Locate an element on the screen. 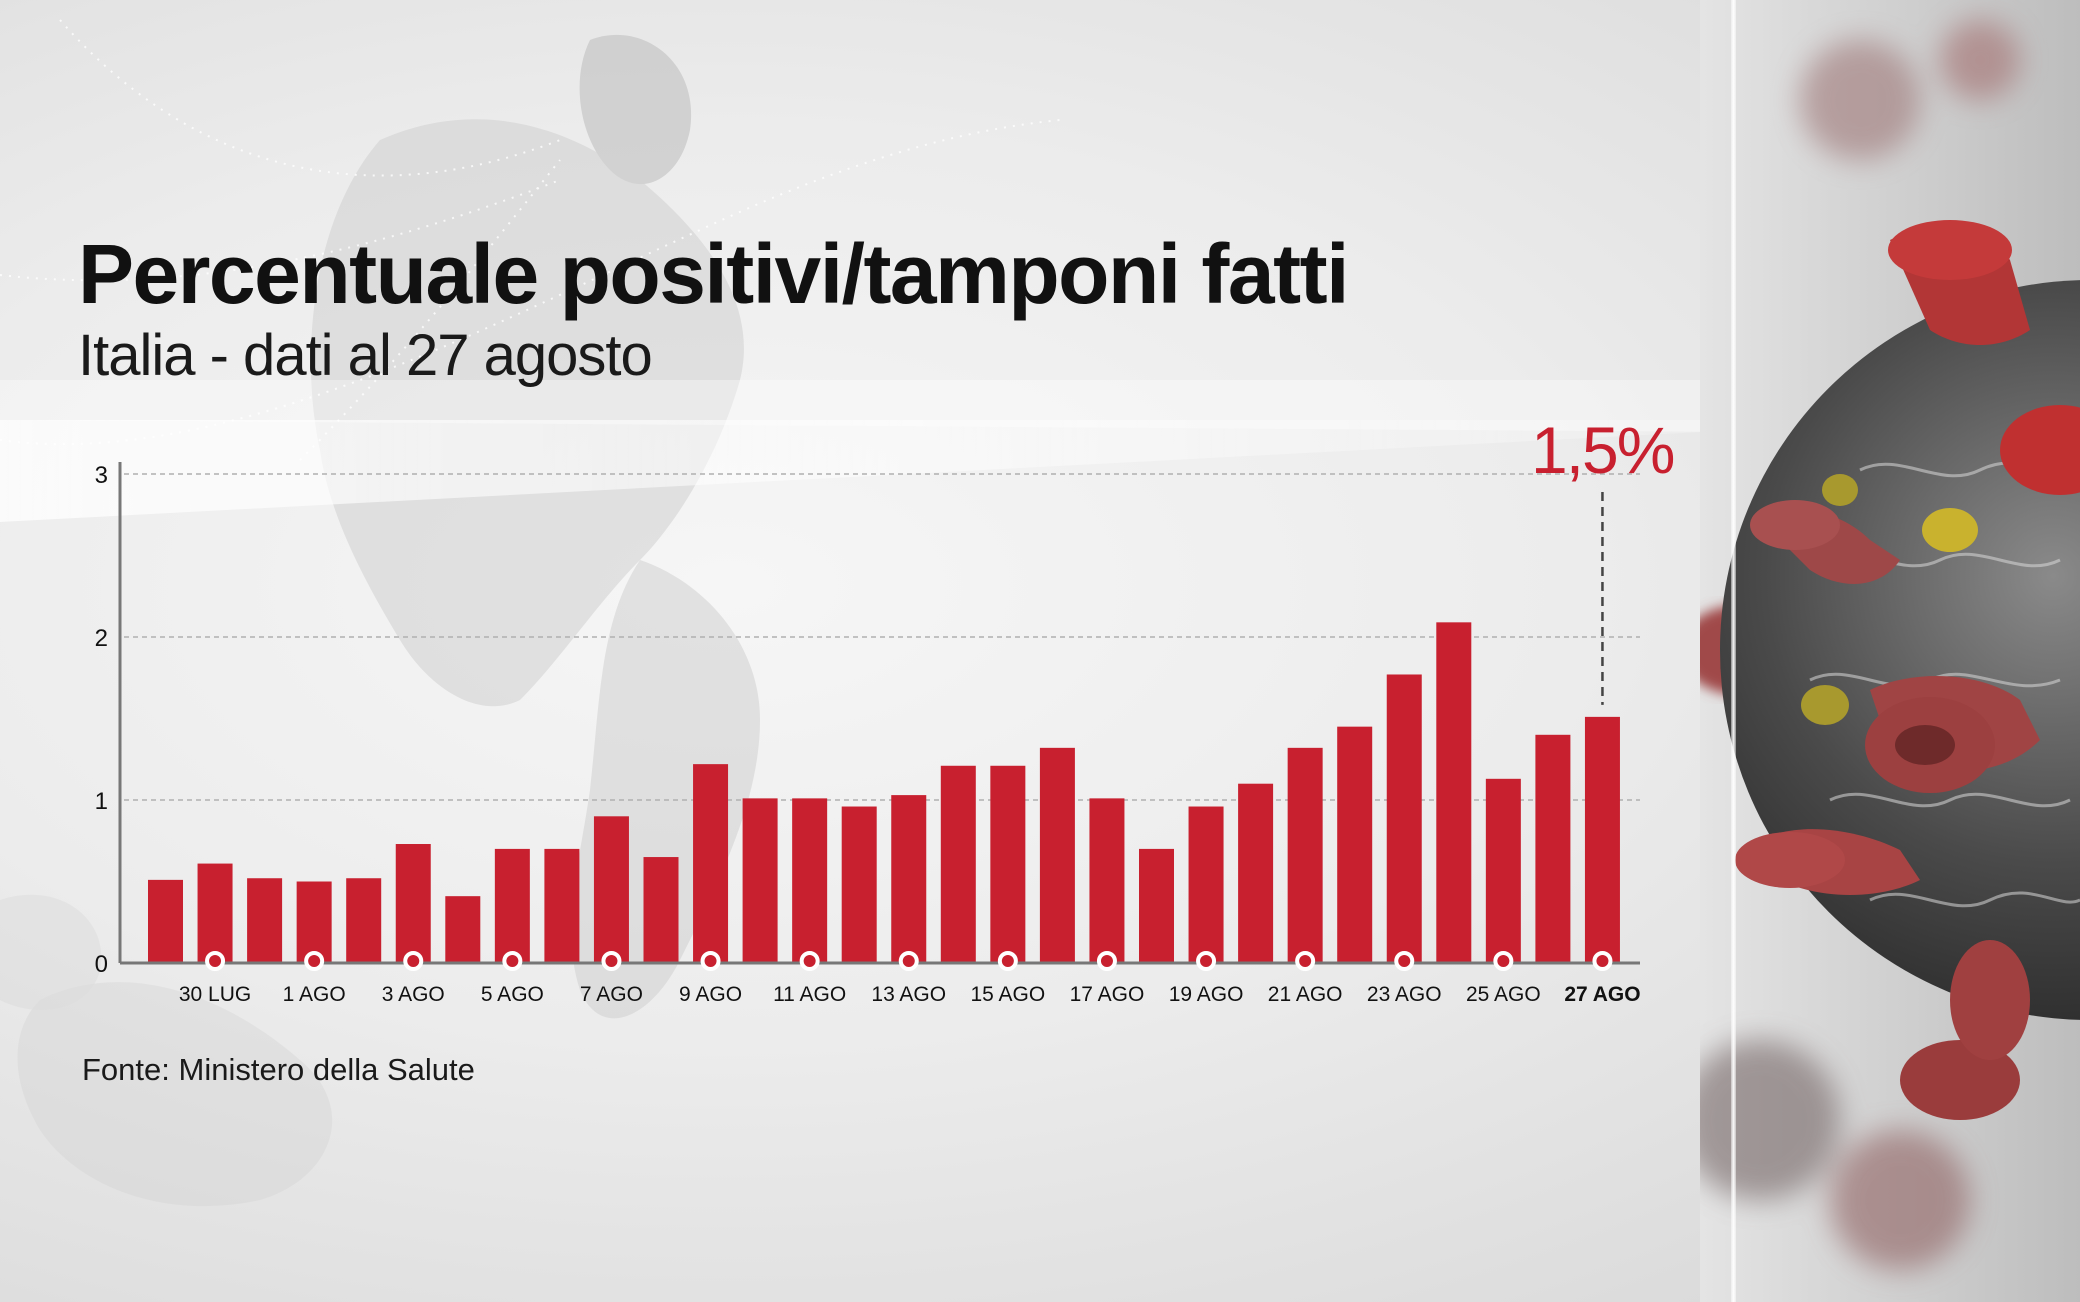 Image resolution: width=2080 pixels, height=1302 pixels. callout-annotation: 1,5% is located at coordinates (1603, 559).